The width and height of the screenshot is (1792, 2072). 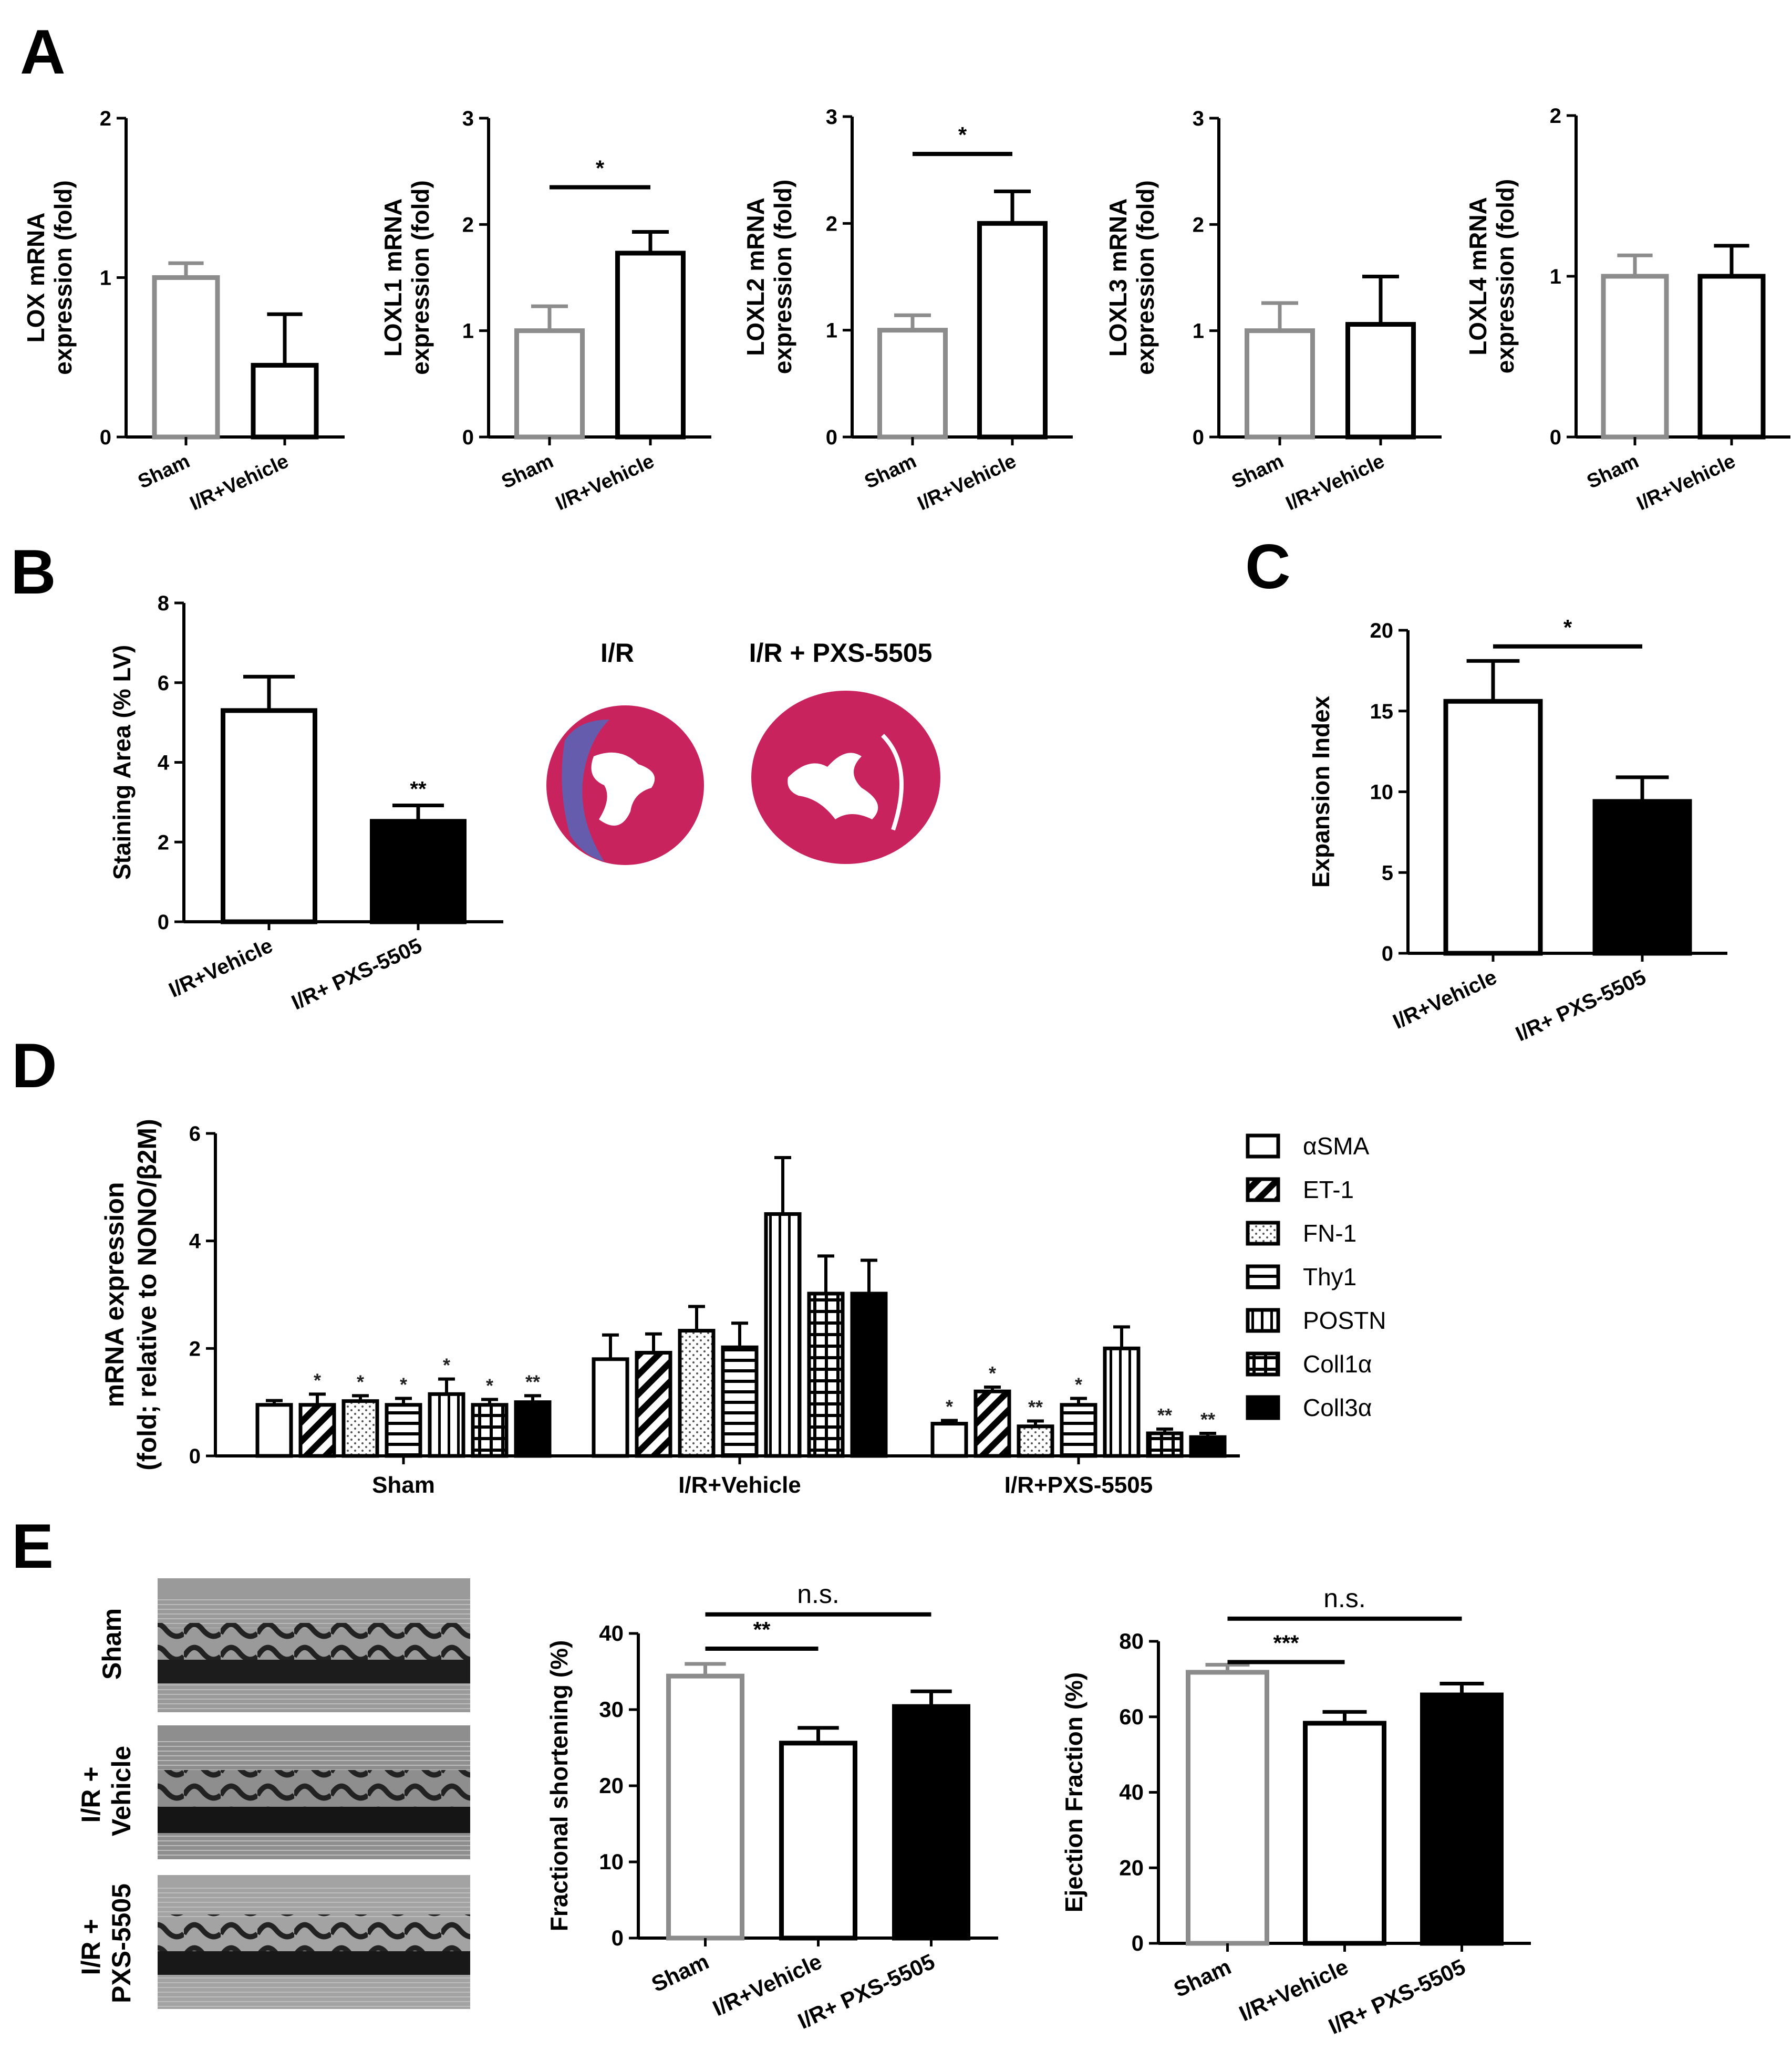 I want to click on y-axis-label: Fractional shortening (%), so click(x=559, y=1786).